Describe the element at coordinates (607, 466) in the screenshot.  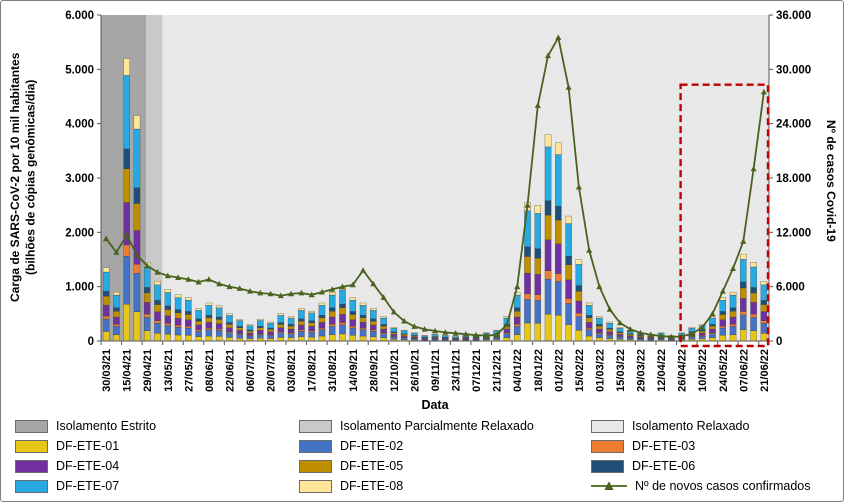
I see `df-ete-06-swatch` at that location.